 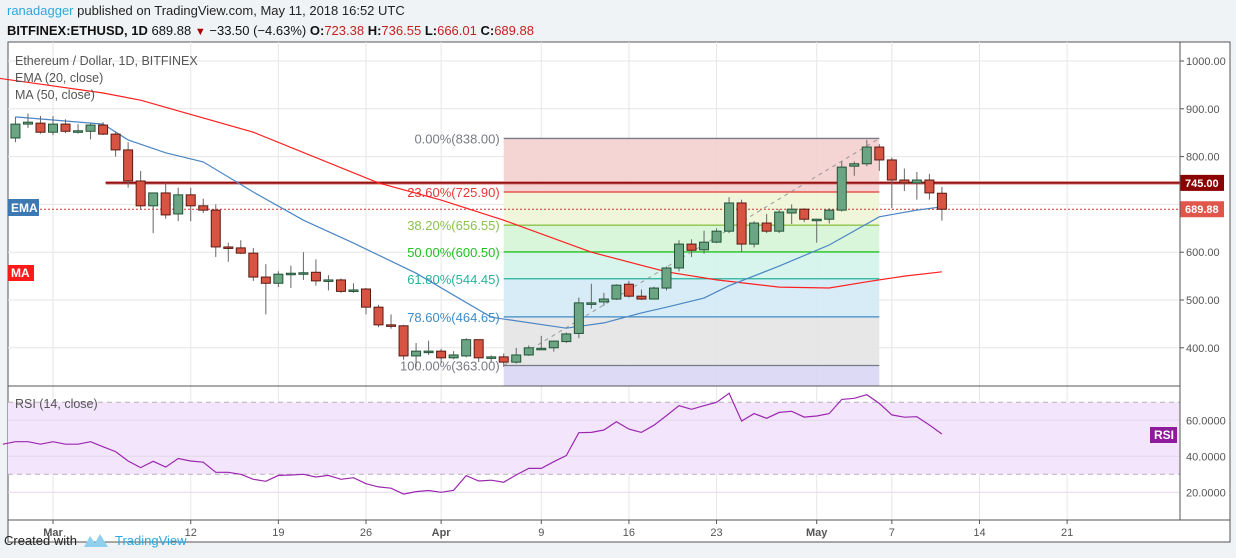 What do you see at coordinates (1206, 421) in the screenshot?
I see `rsi-tick-label: 60.0000` at bounding box center [1206, 421].